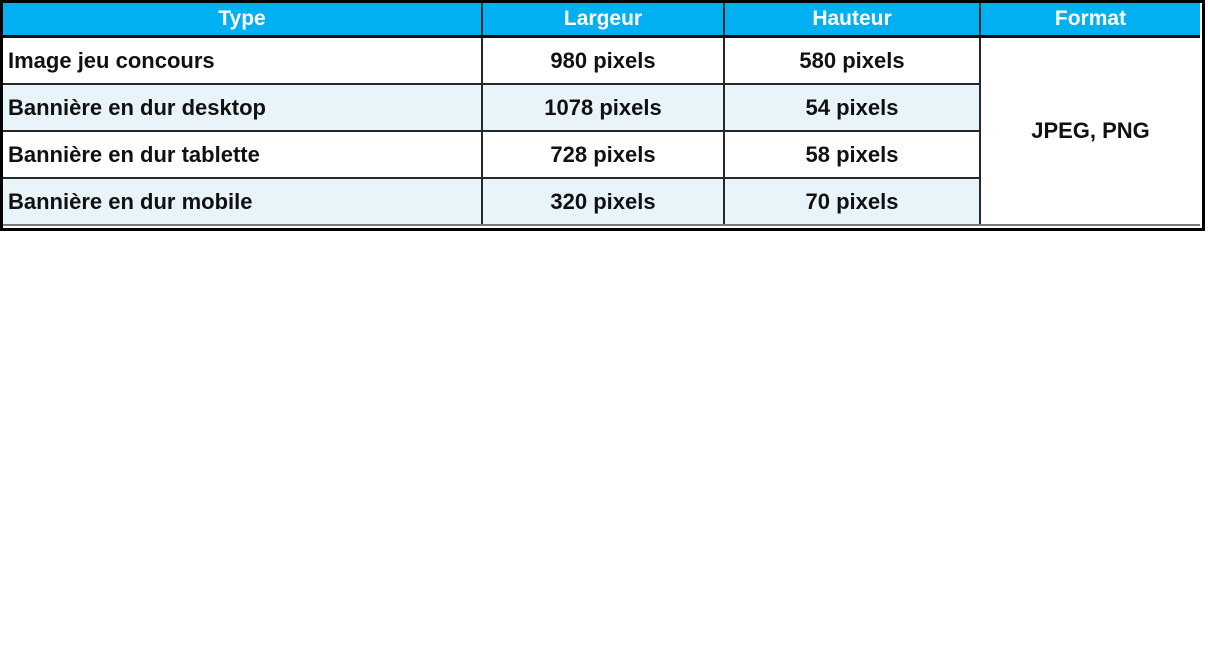 This screenshot has width=1208, height=648. I want to click on type-cell: Image jeu concours, so click(243, 60).